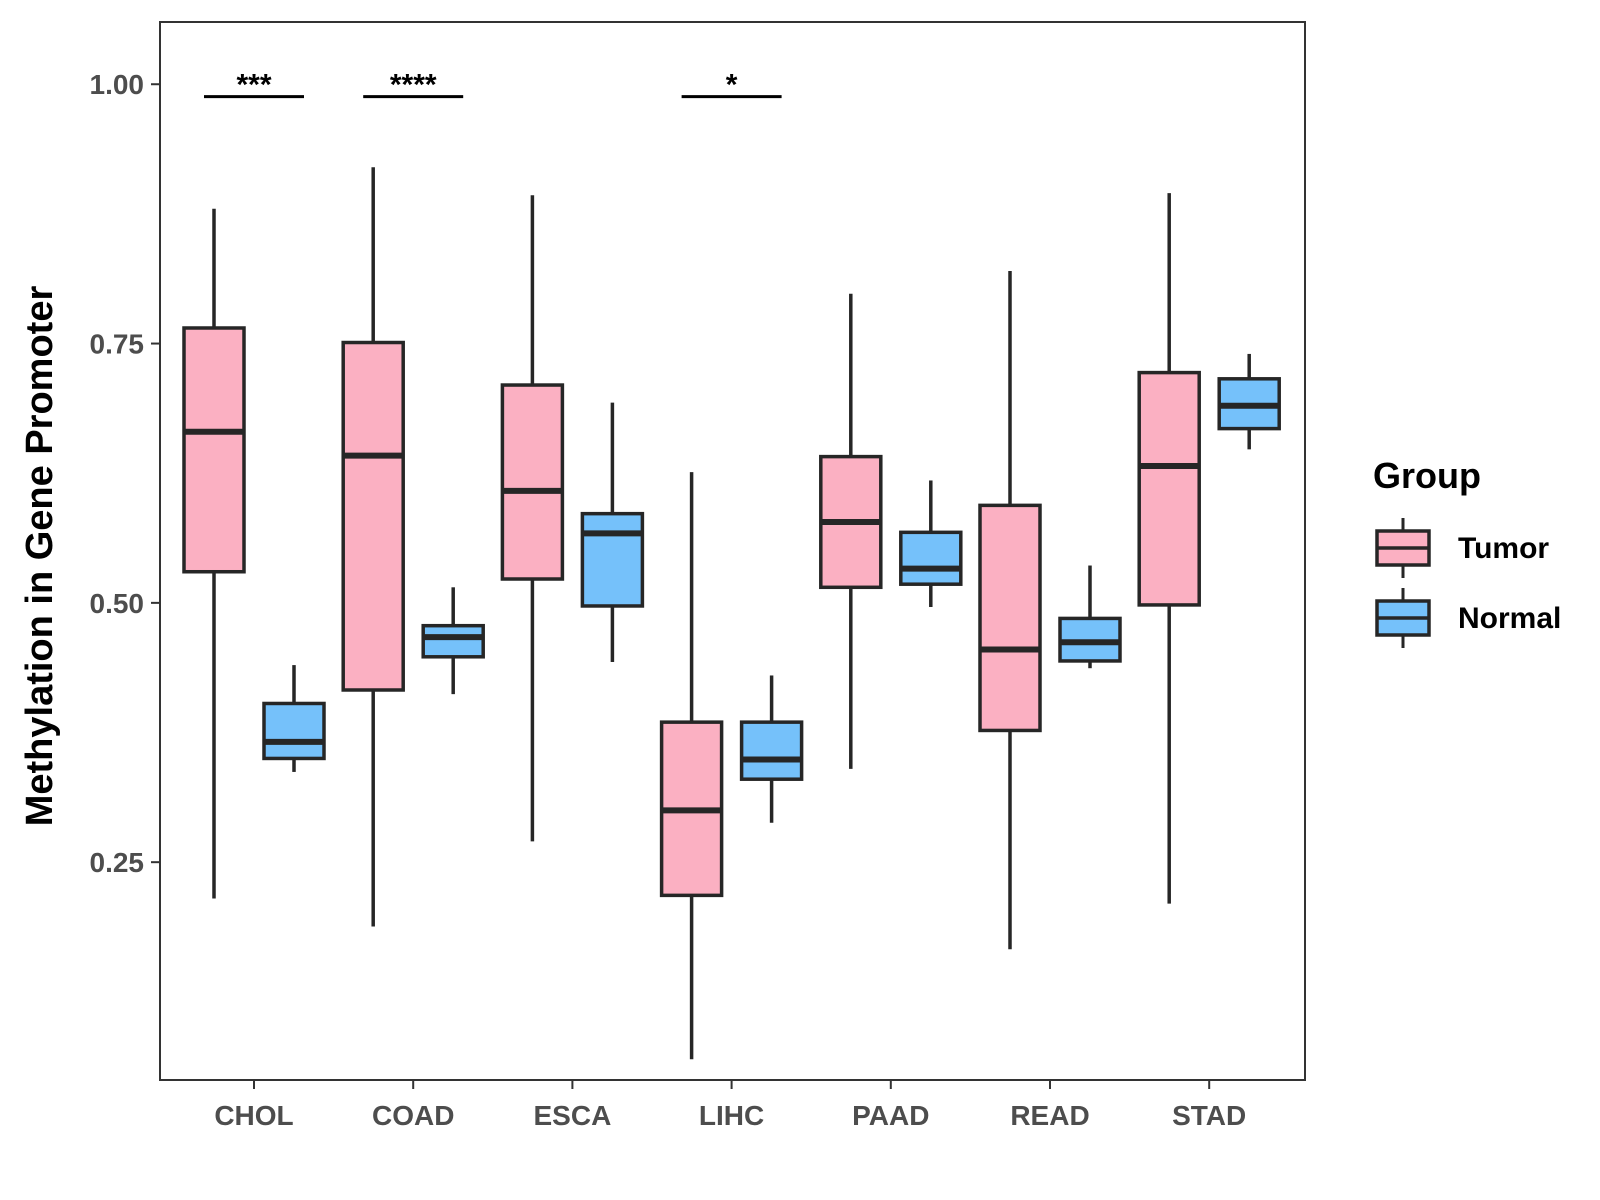 This screenshot has height=1200, width=1600. I want to click on significance-label: *, so click(732, 85).